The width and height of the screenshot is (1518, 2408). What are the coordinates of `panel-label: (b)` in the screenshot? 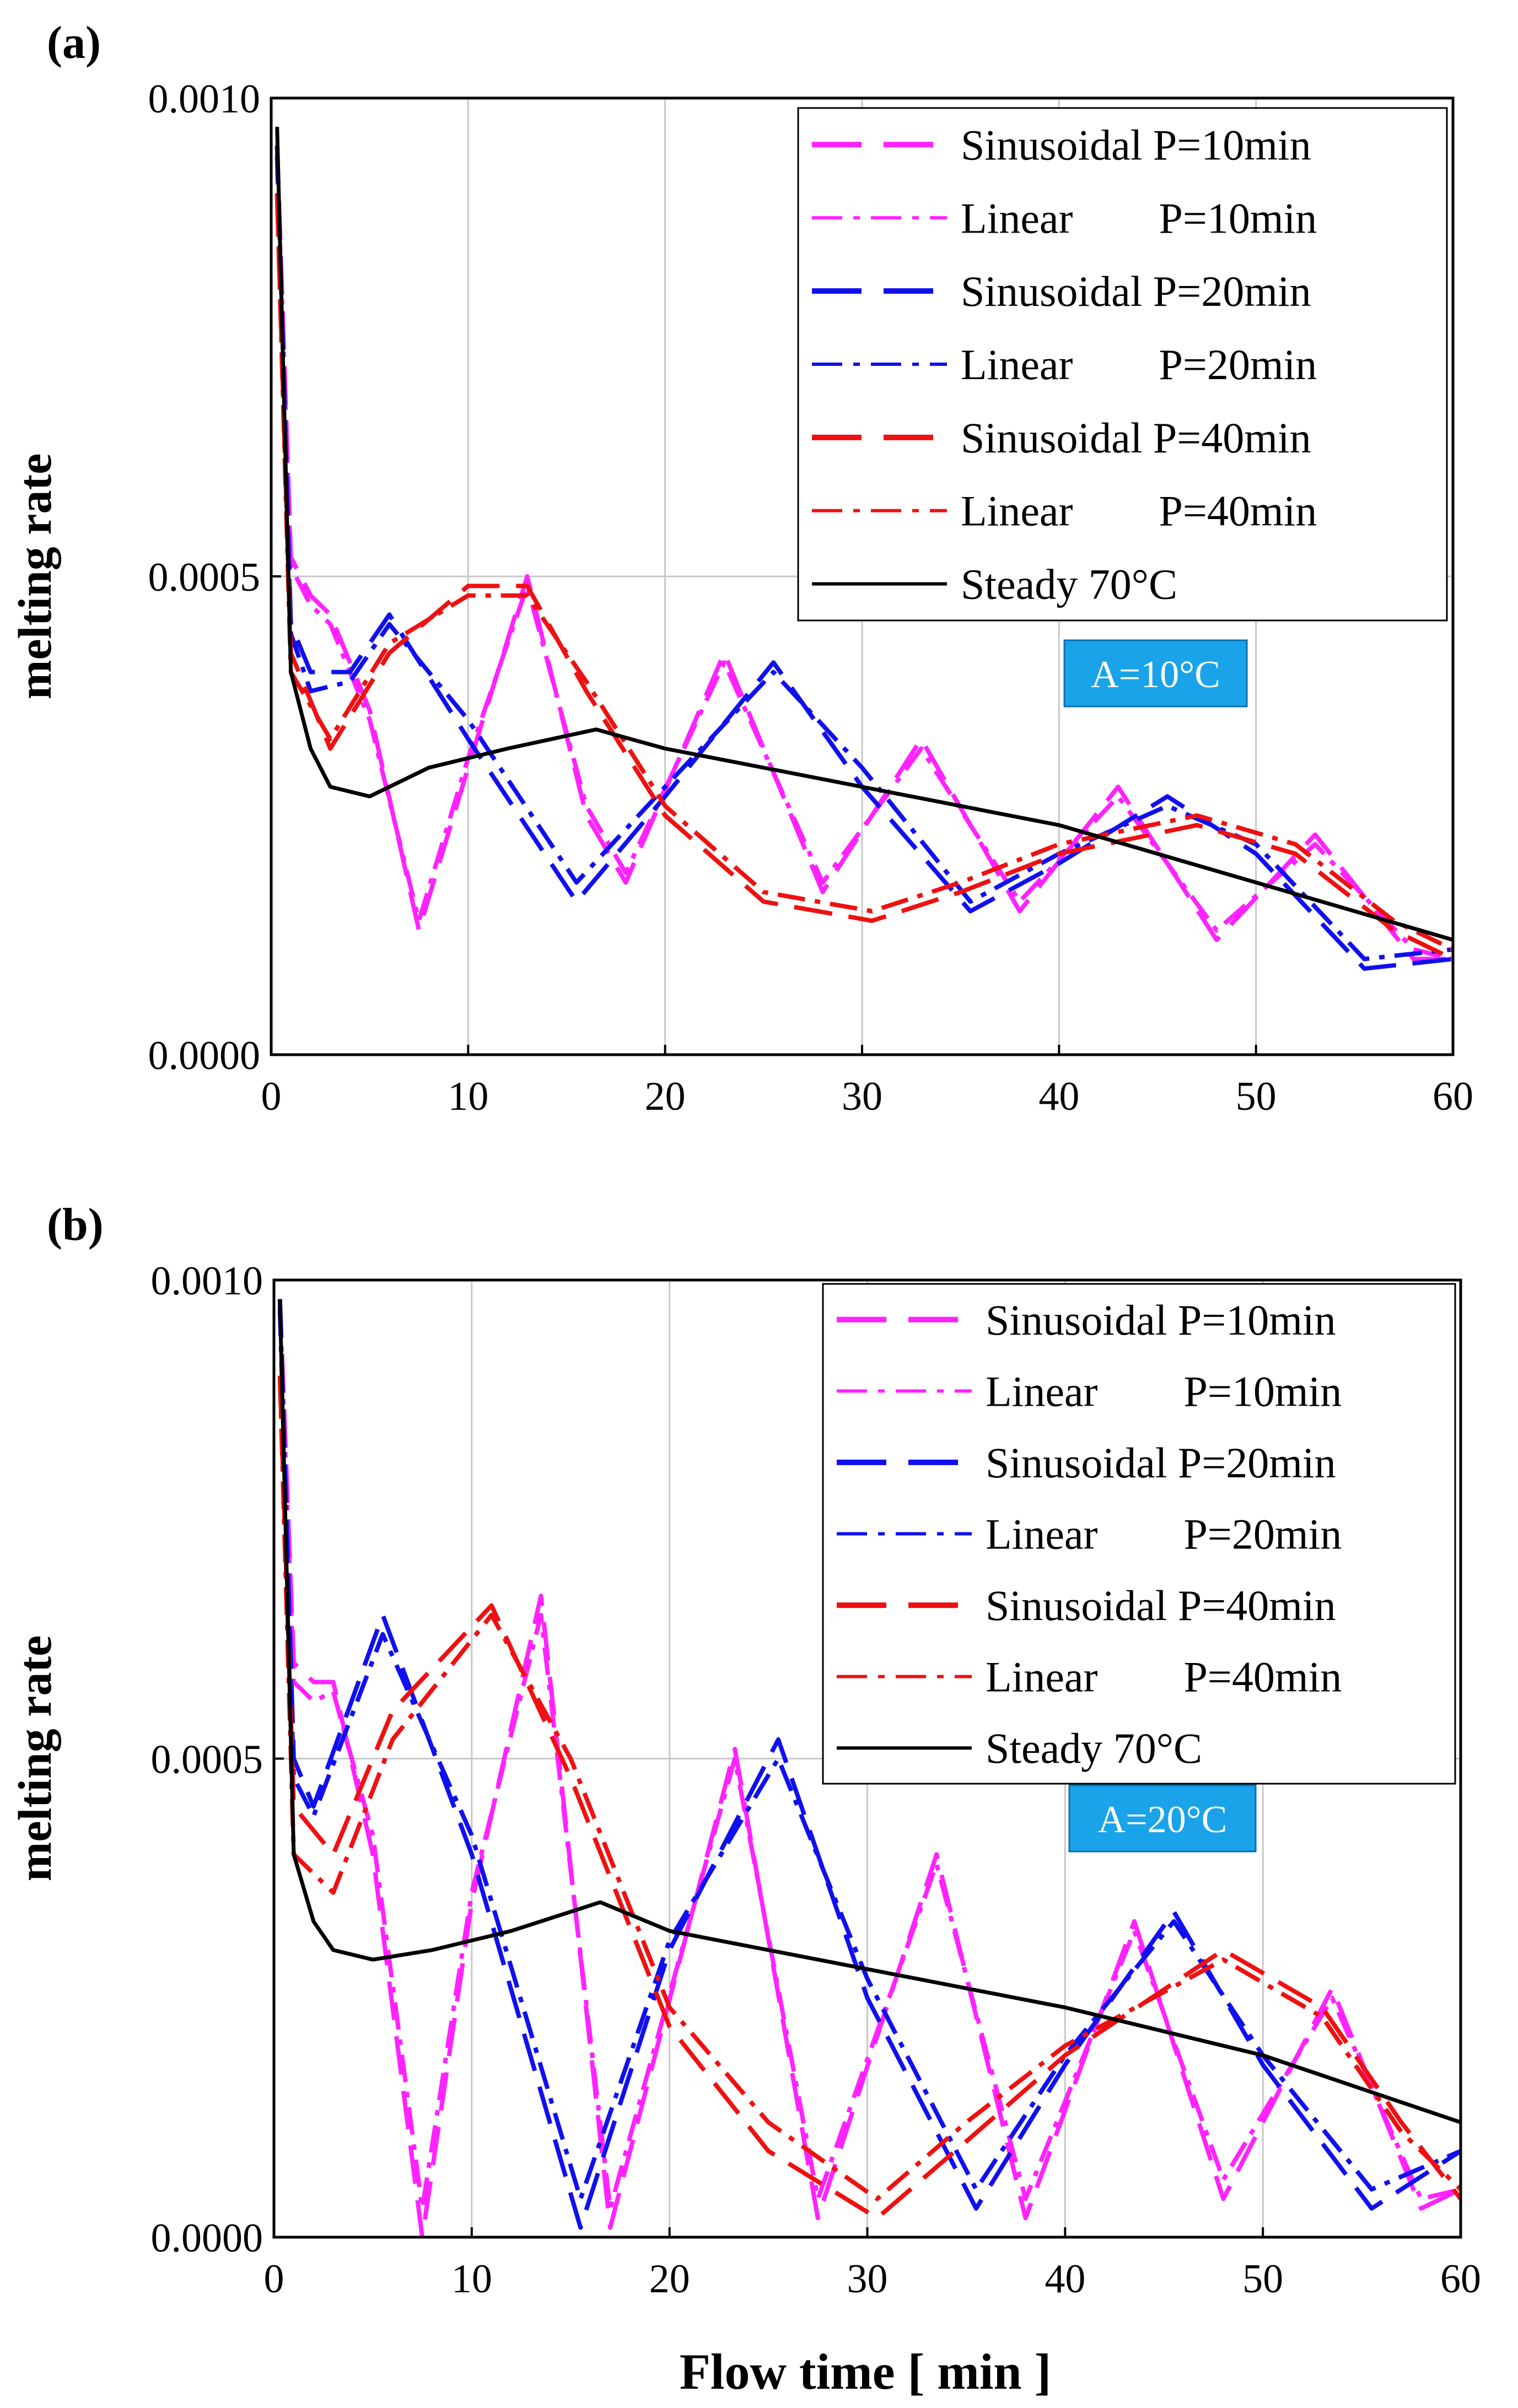 It's located at (75, 1224).